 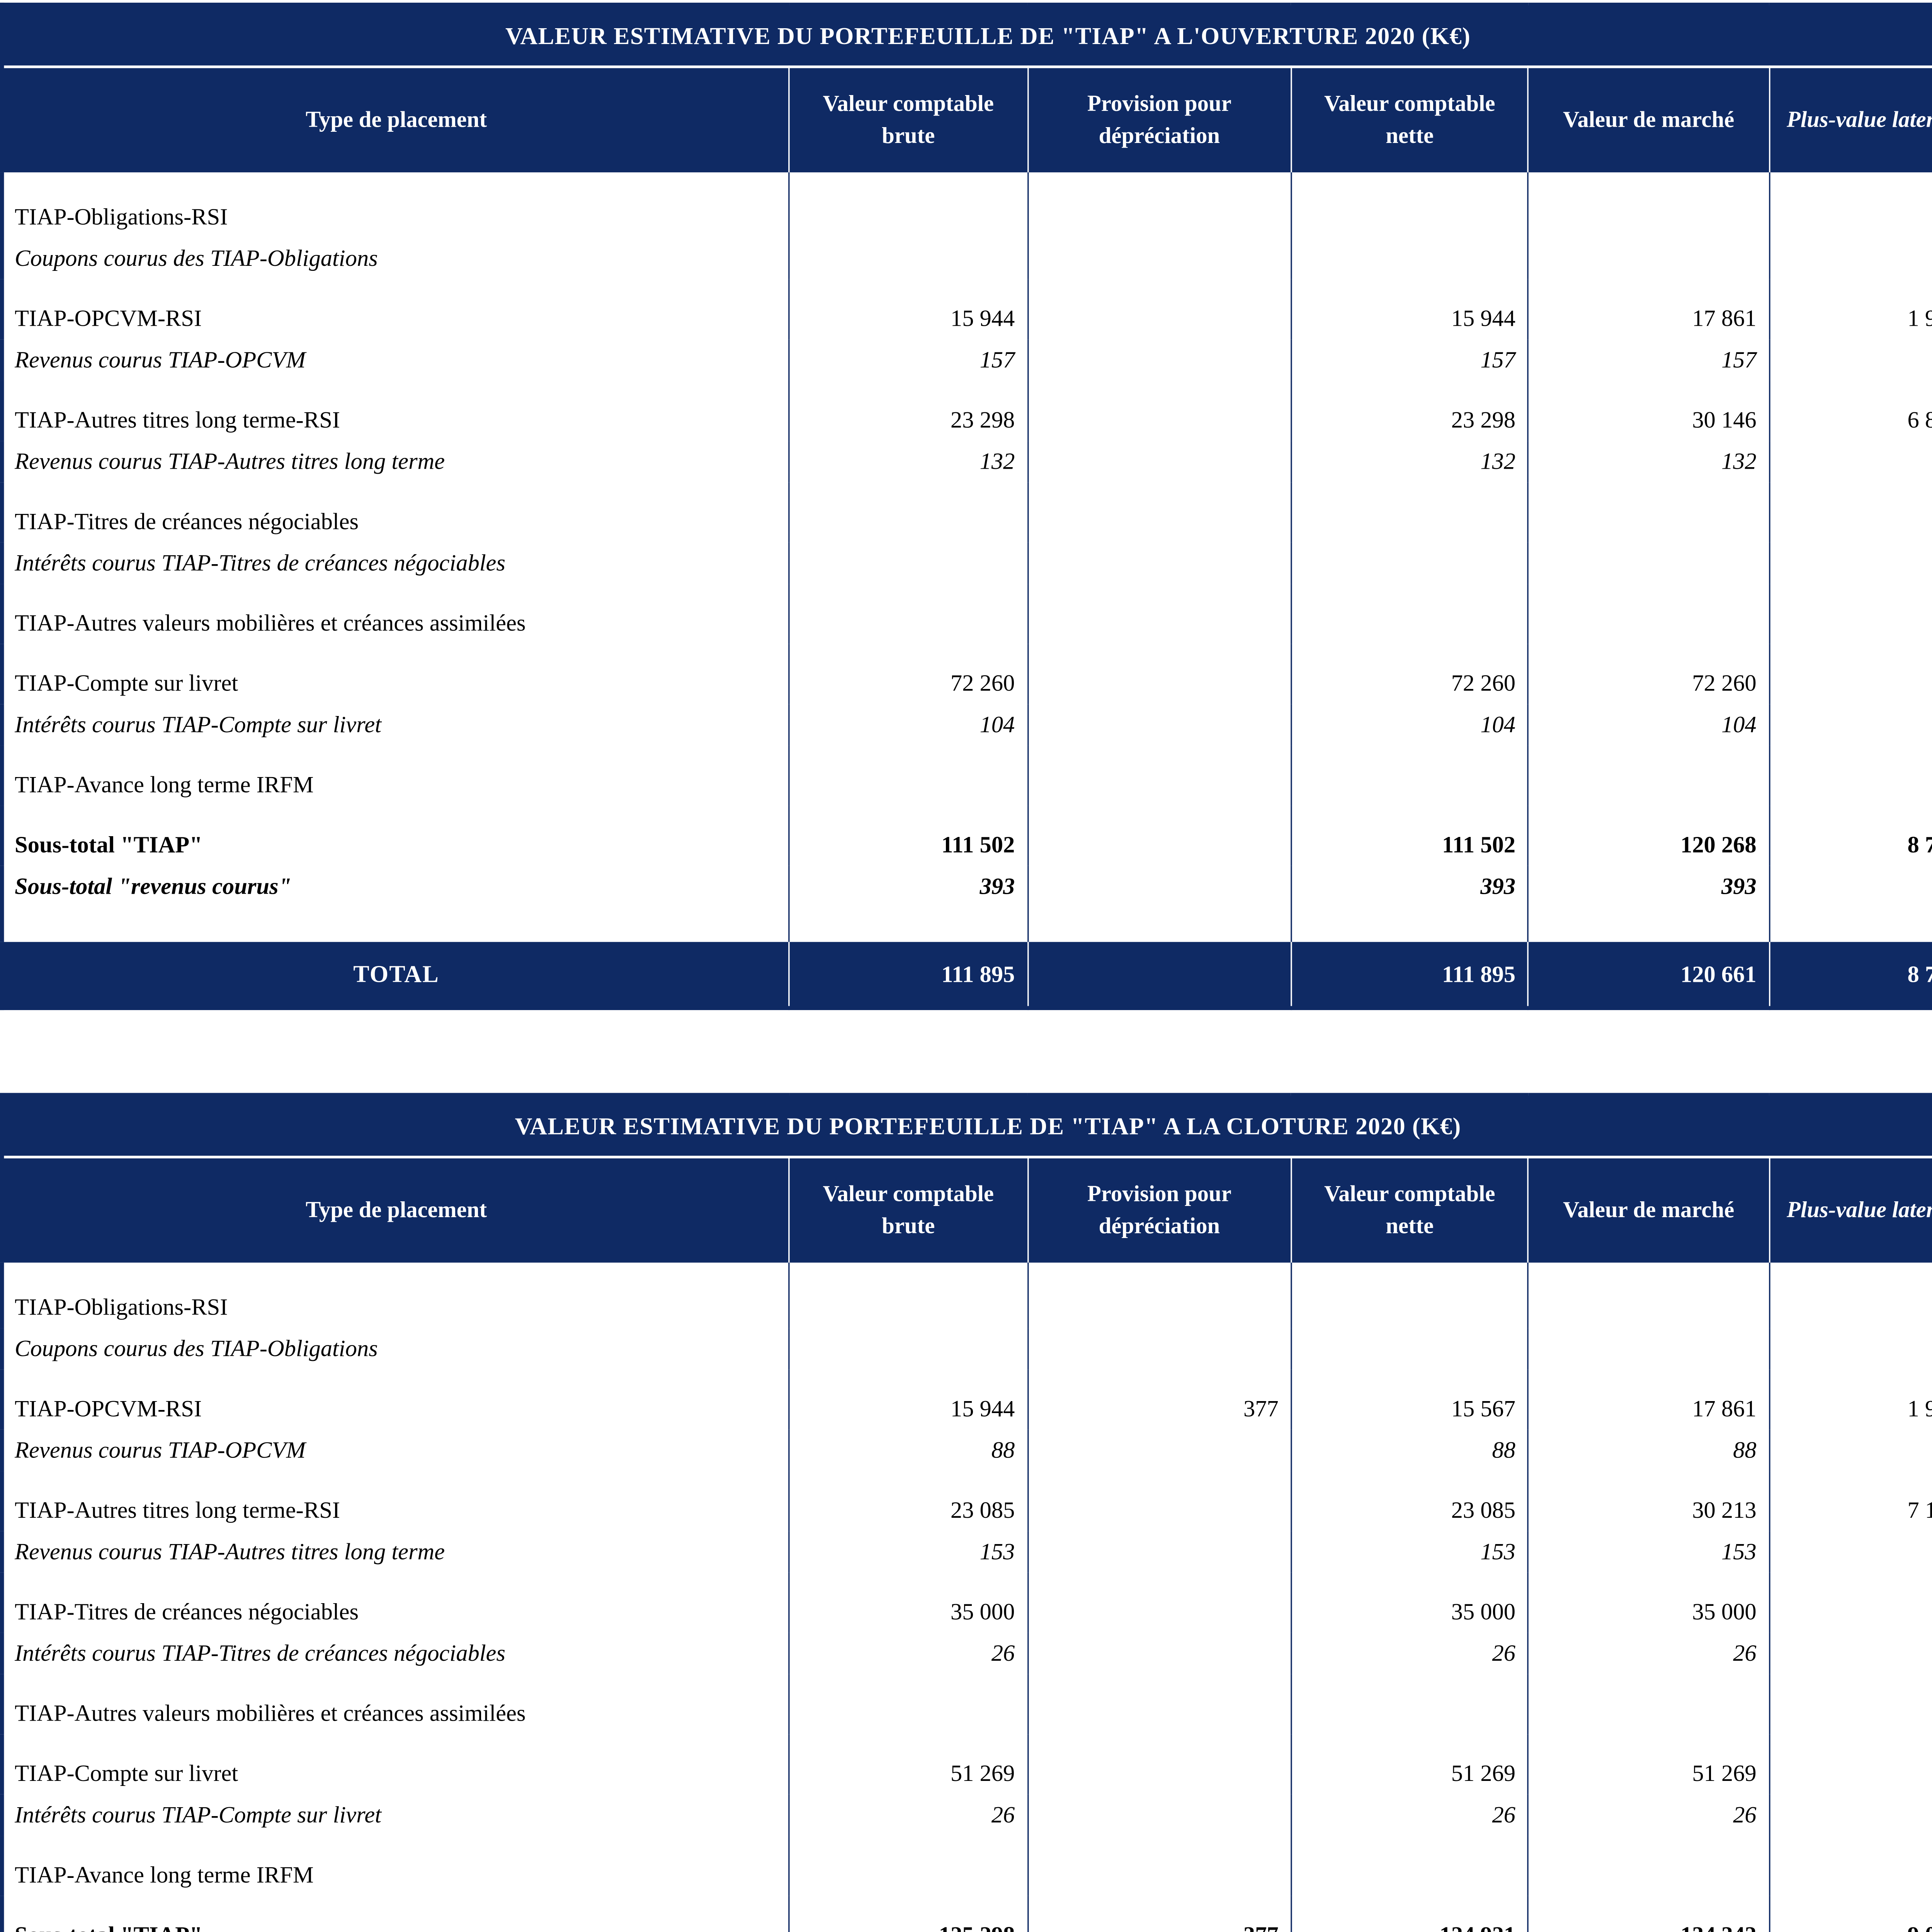 What do you see at coordinates (908, 1210) in the screenshot?
I see `column-header: Valeur comptable brute` at bounding box center [908, 1210].